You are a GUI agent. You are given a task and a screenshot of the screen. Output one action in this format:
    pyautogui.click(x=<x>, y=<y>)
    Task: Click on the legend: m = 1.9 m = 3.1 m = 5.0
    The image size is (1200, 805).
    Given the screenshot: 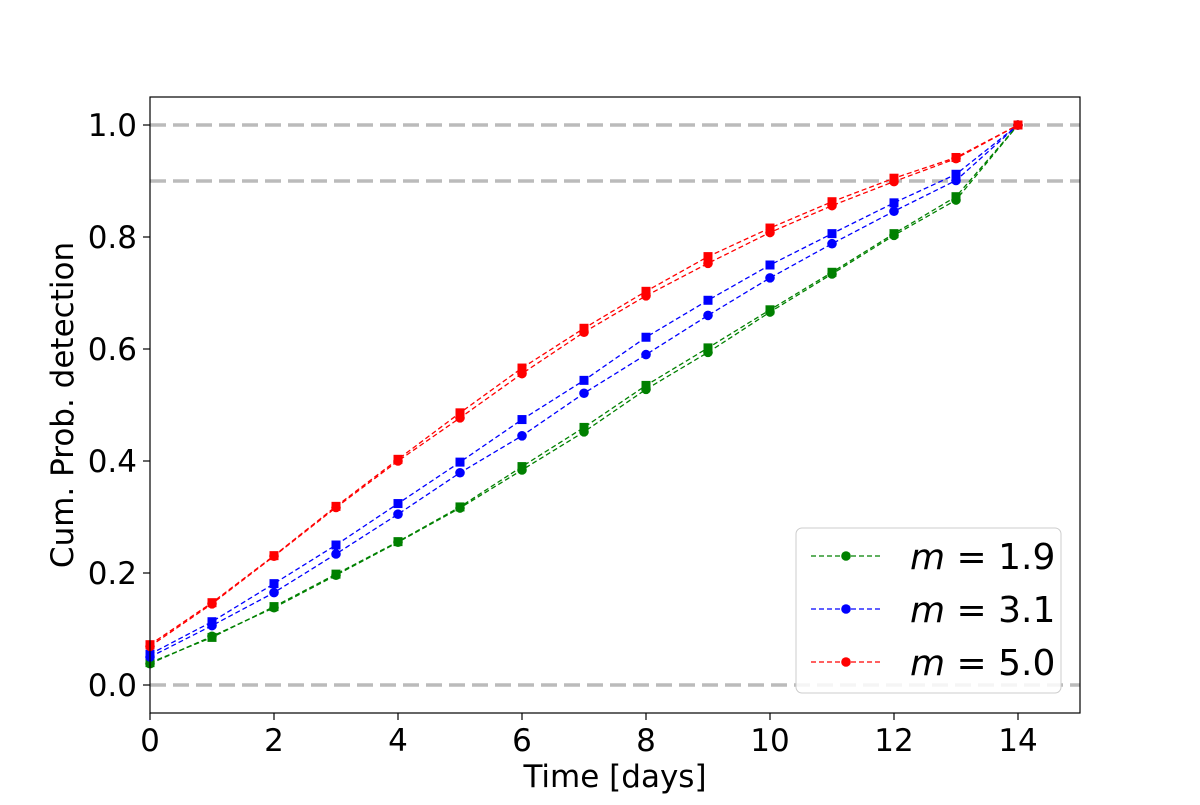 What is the action you would take?
    pyautogui.click(x=928, y=610)
    